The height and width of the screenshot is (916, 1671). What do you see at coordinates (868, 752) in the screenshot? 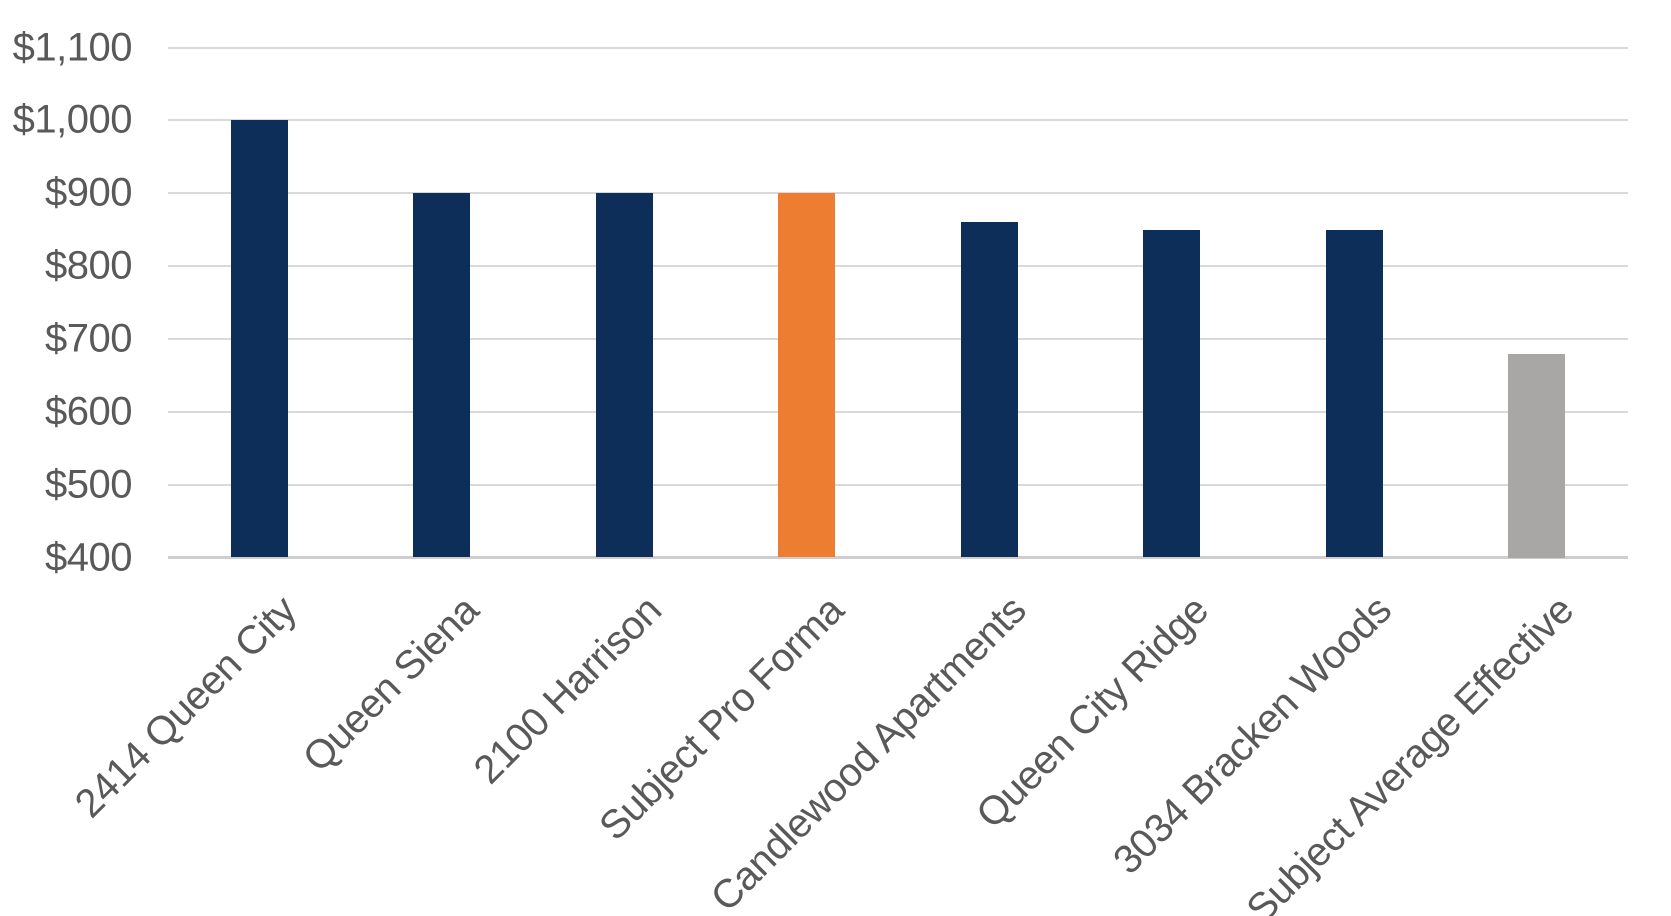
I see `x-axis-category-label-candlewood-apartments: Candlewood Apartments` at bounding box center [868, 752].